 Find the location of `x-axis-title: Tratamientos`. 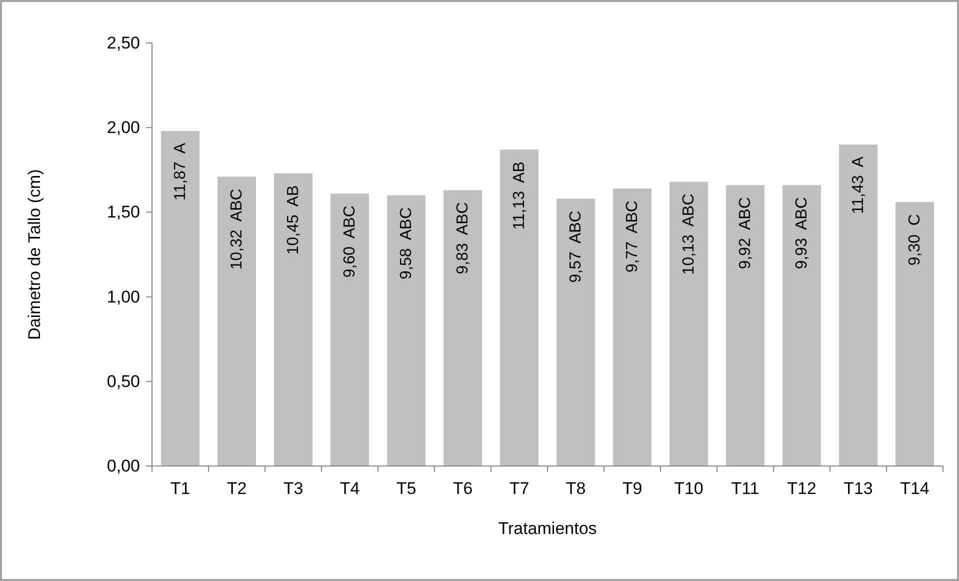

x-axis-title: Tratamientos is located at coordinates (547, 528).